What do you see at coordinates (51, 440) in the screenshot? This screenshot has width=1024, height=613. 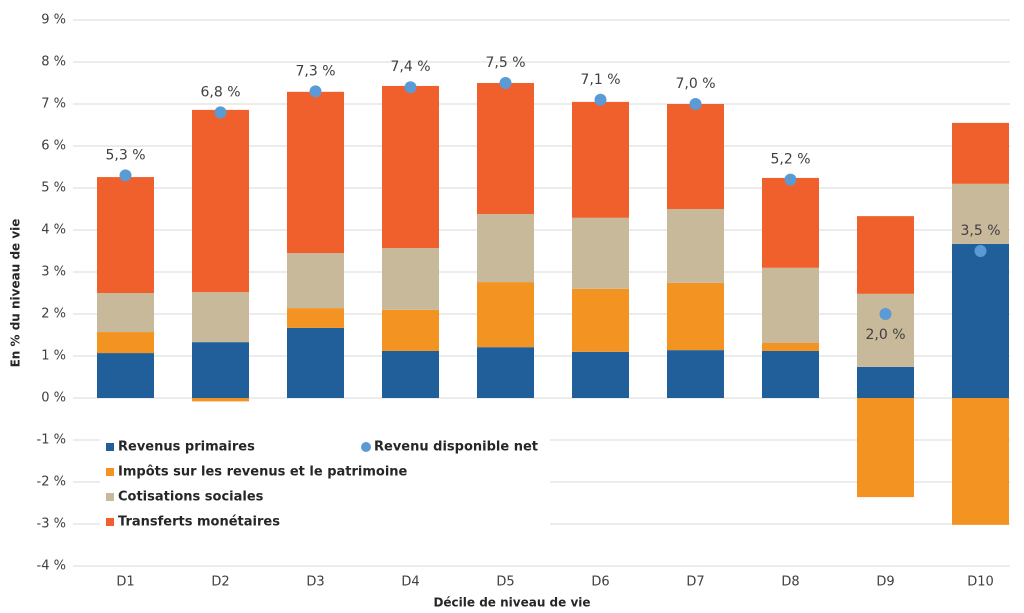 I see `y-tick-label: -1 %` at bounding box center [51, 440].